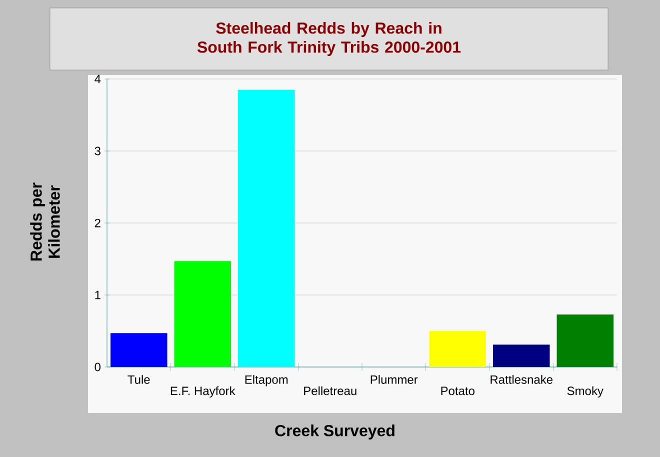 Image resolution: width=660 pixels, height=457 pixels. What do you see at coordinates (521, 379) in the screenshot?
I see `x-tick-label: Rattlesnake` at bounding box center [521, 379].